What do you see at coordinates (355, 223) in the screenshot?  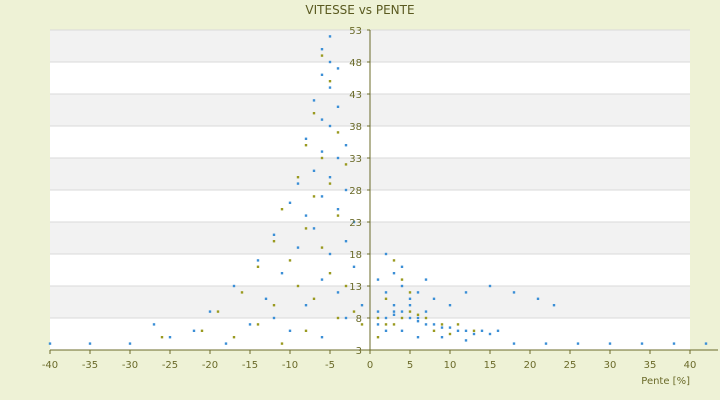 I see `y-tick-label: 23` at bounding box center [355, 223].